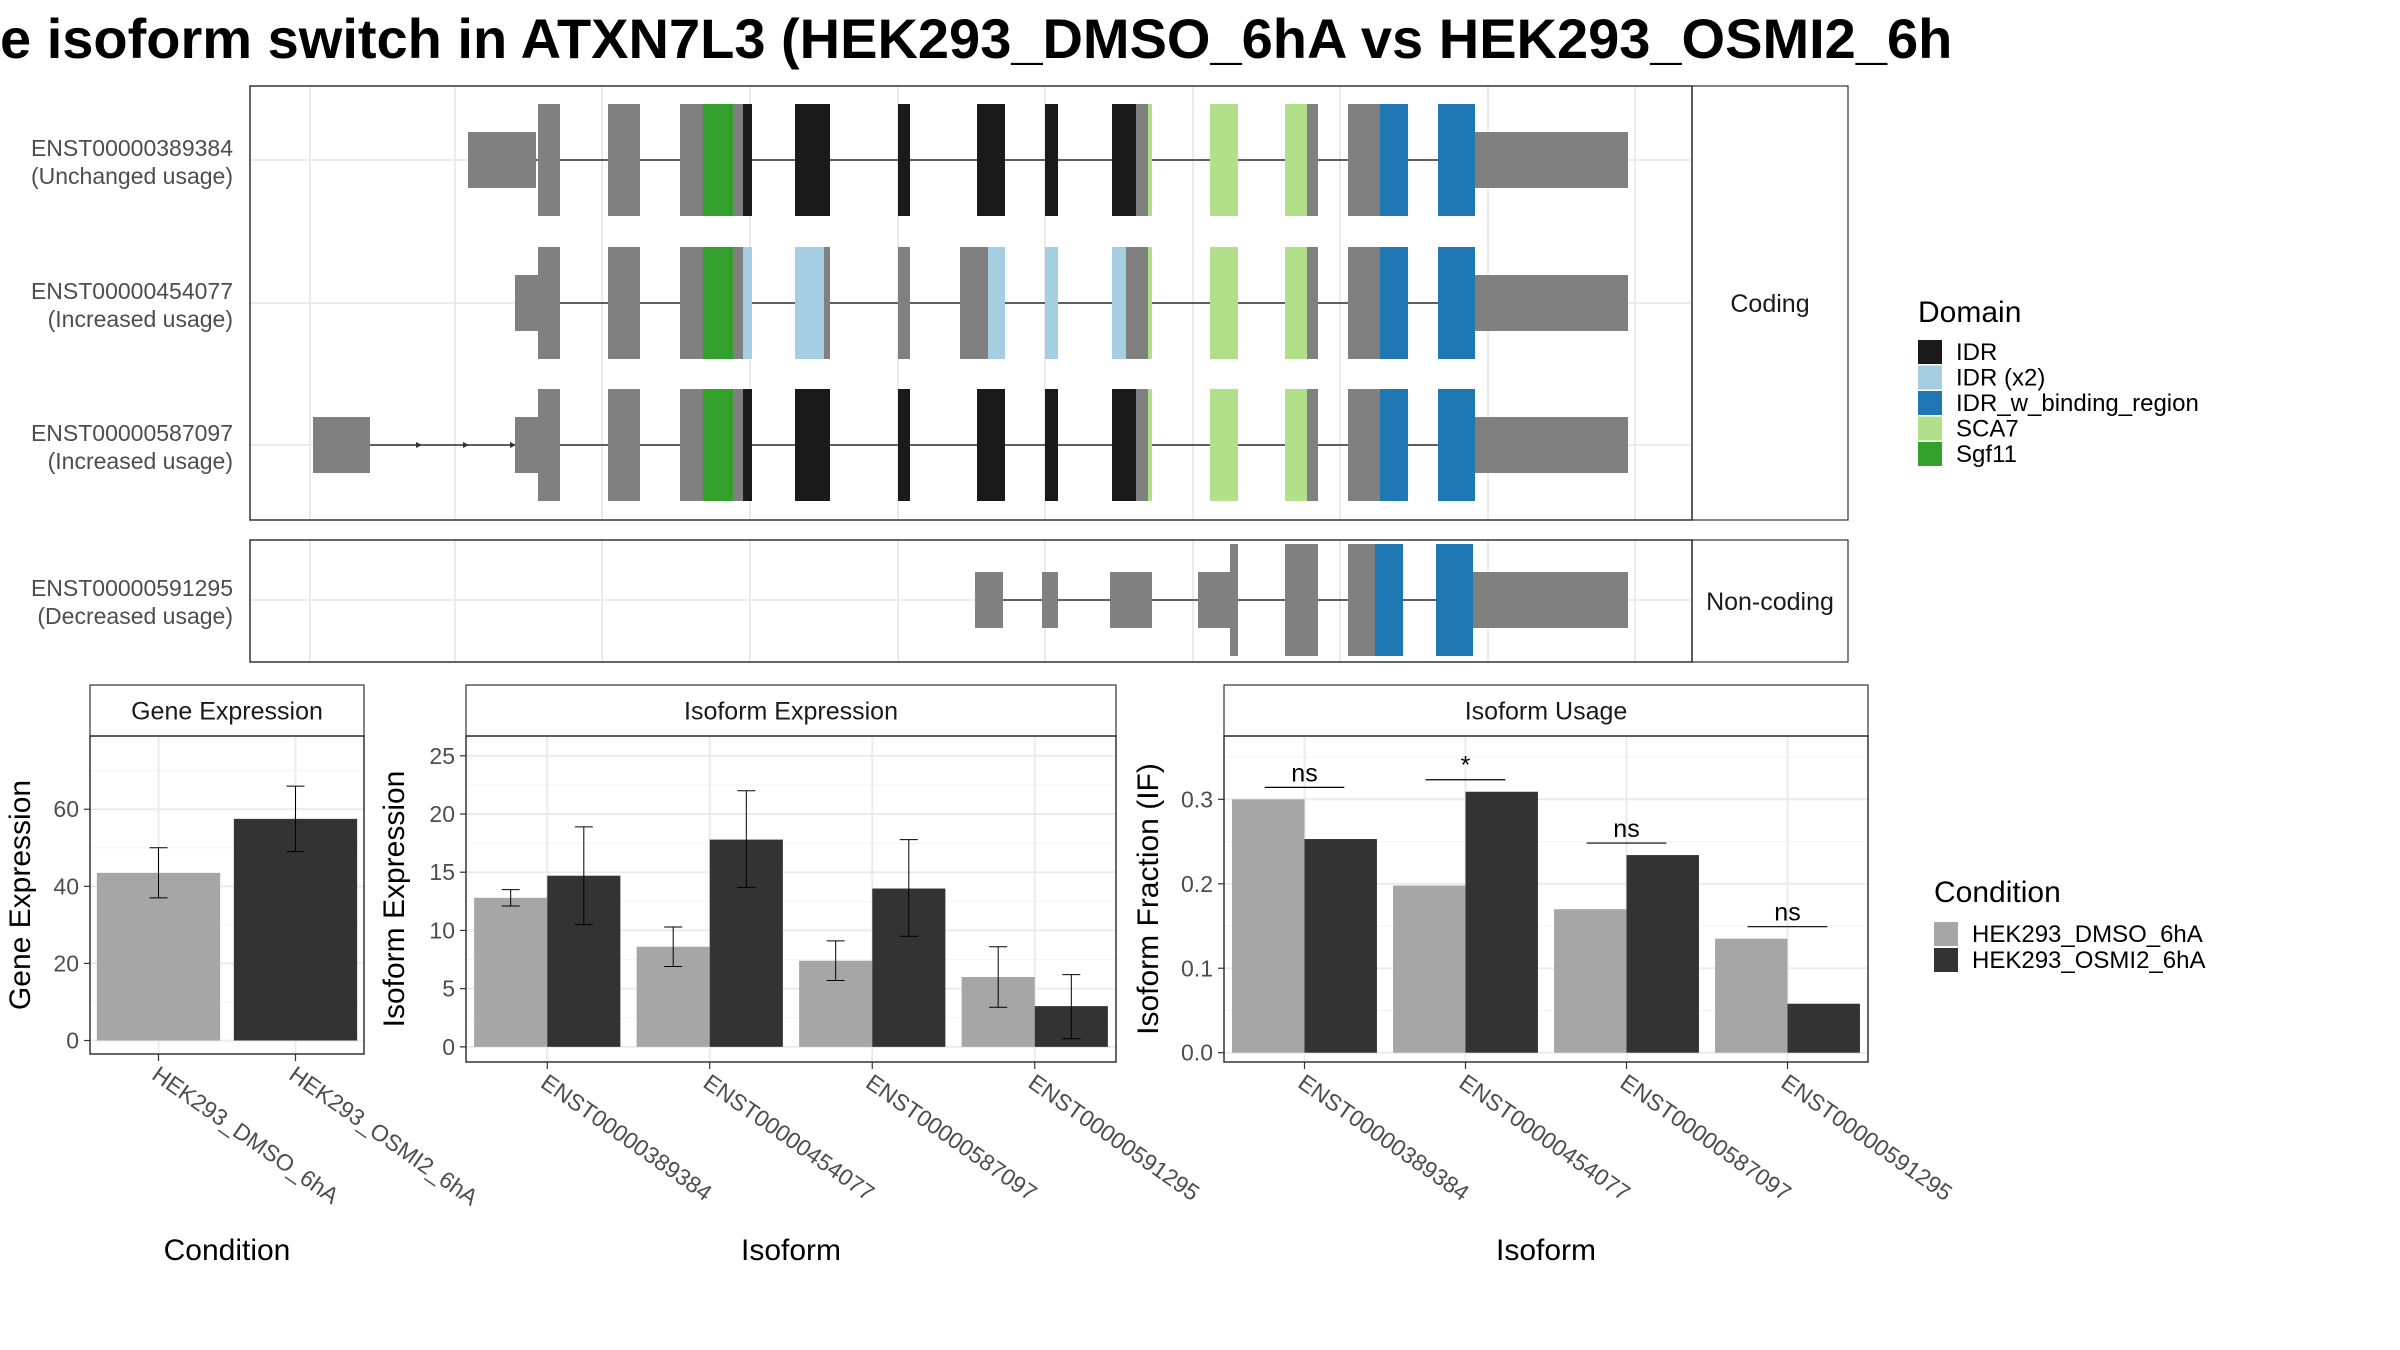 The width and height of the screenshot is (2400, 1350). Describe the element at coordinates (1148, 899) in the screenshot. I see `y-axis-title: Isoform Fraction (IF)` at that location.